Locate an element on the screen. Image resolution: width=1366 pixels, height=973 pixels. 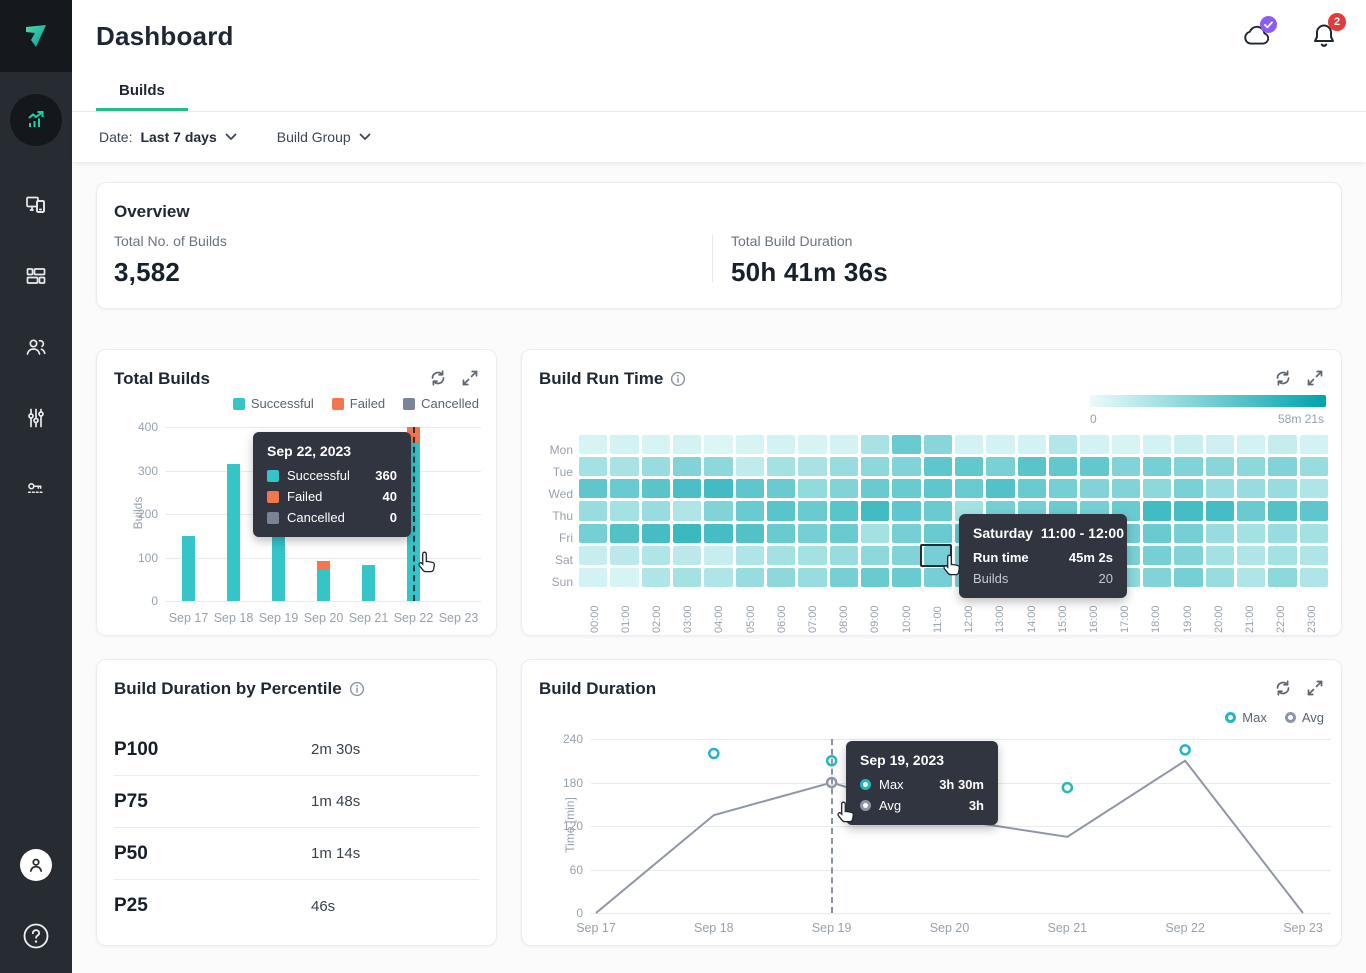
date-filter: Date: Last 7 days is located at coordinates (168, 137).